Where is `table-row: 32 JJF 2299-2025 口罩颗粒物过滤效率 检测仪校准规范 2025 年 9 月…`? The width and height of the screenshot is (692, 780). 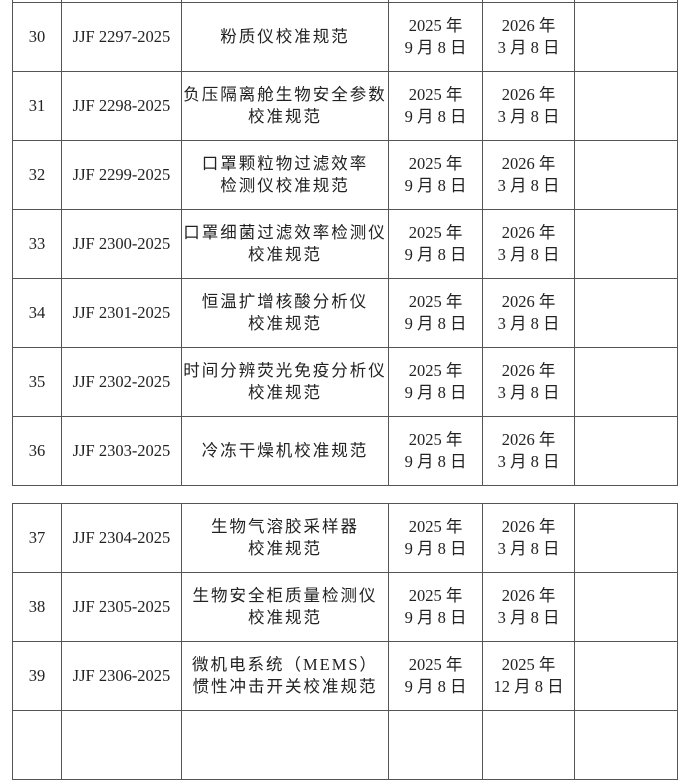 table-row: 32 JJF 2299-2025 口罩颗粒物过滤效率 检测仪校准规范 2025 年 9 月… is located at coordinates (345, 175).